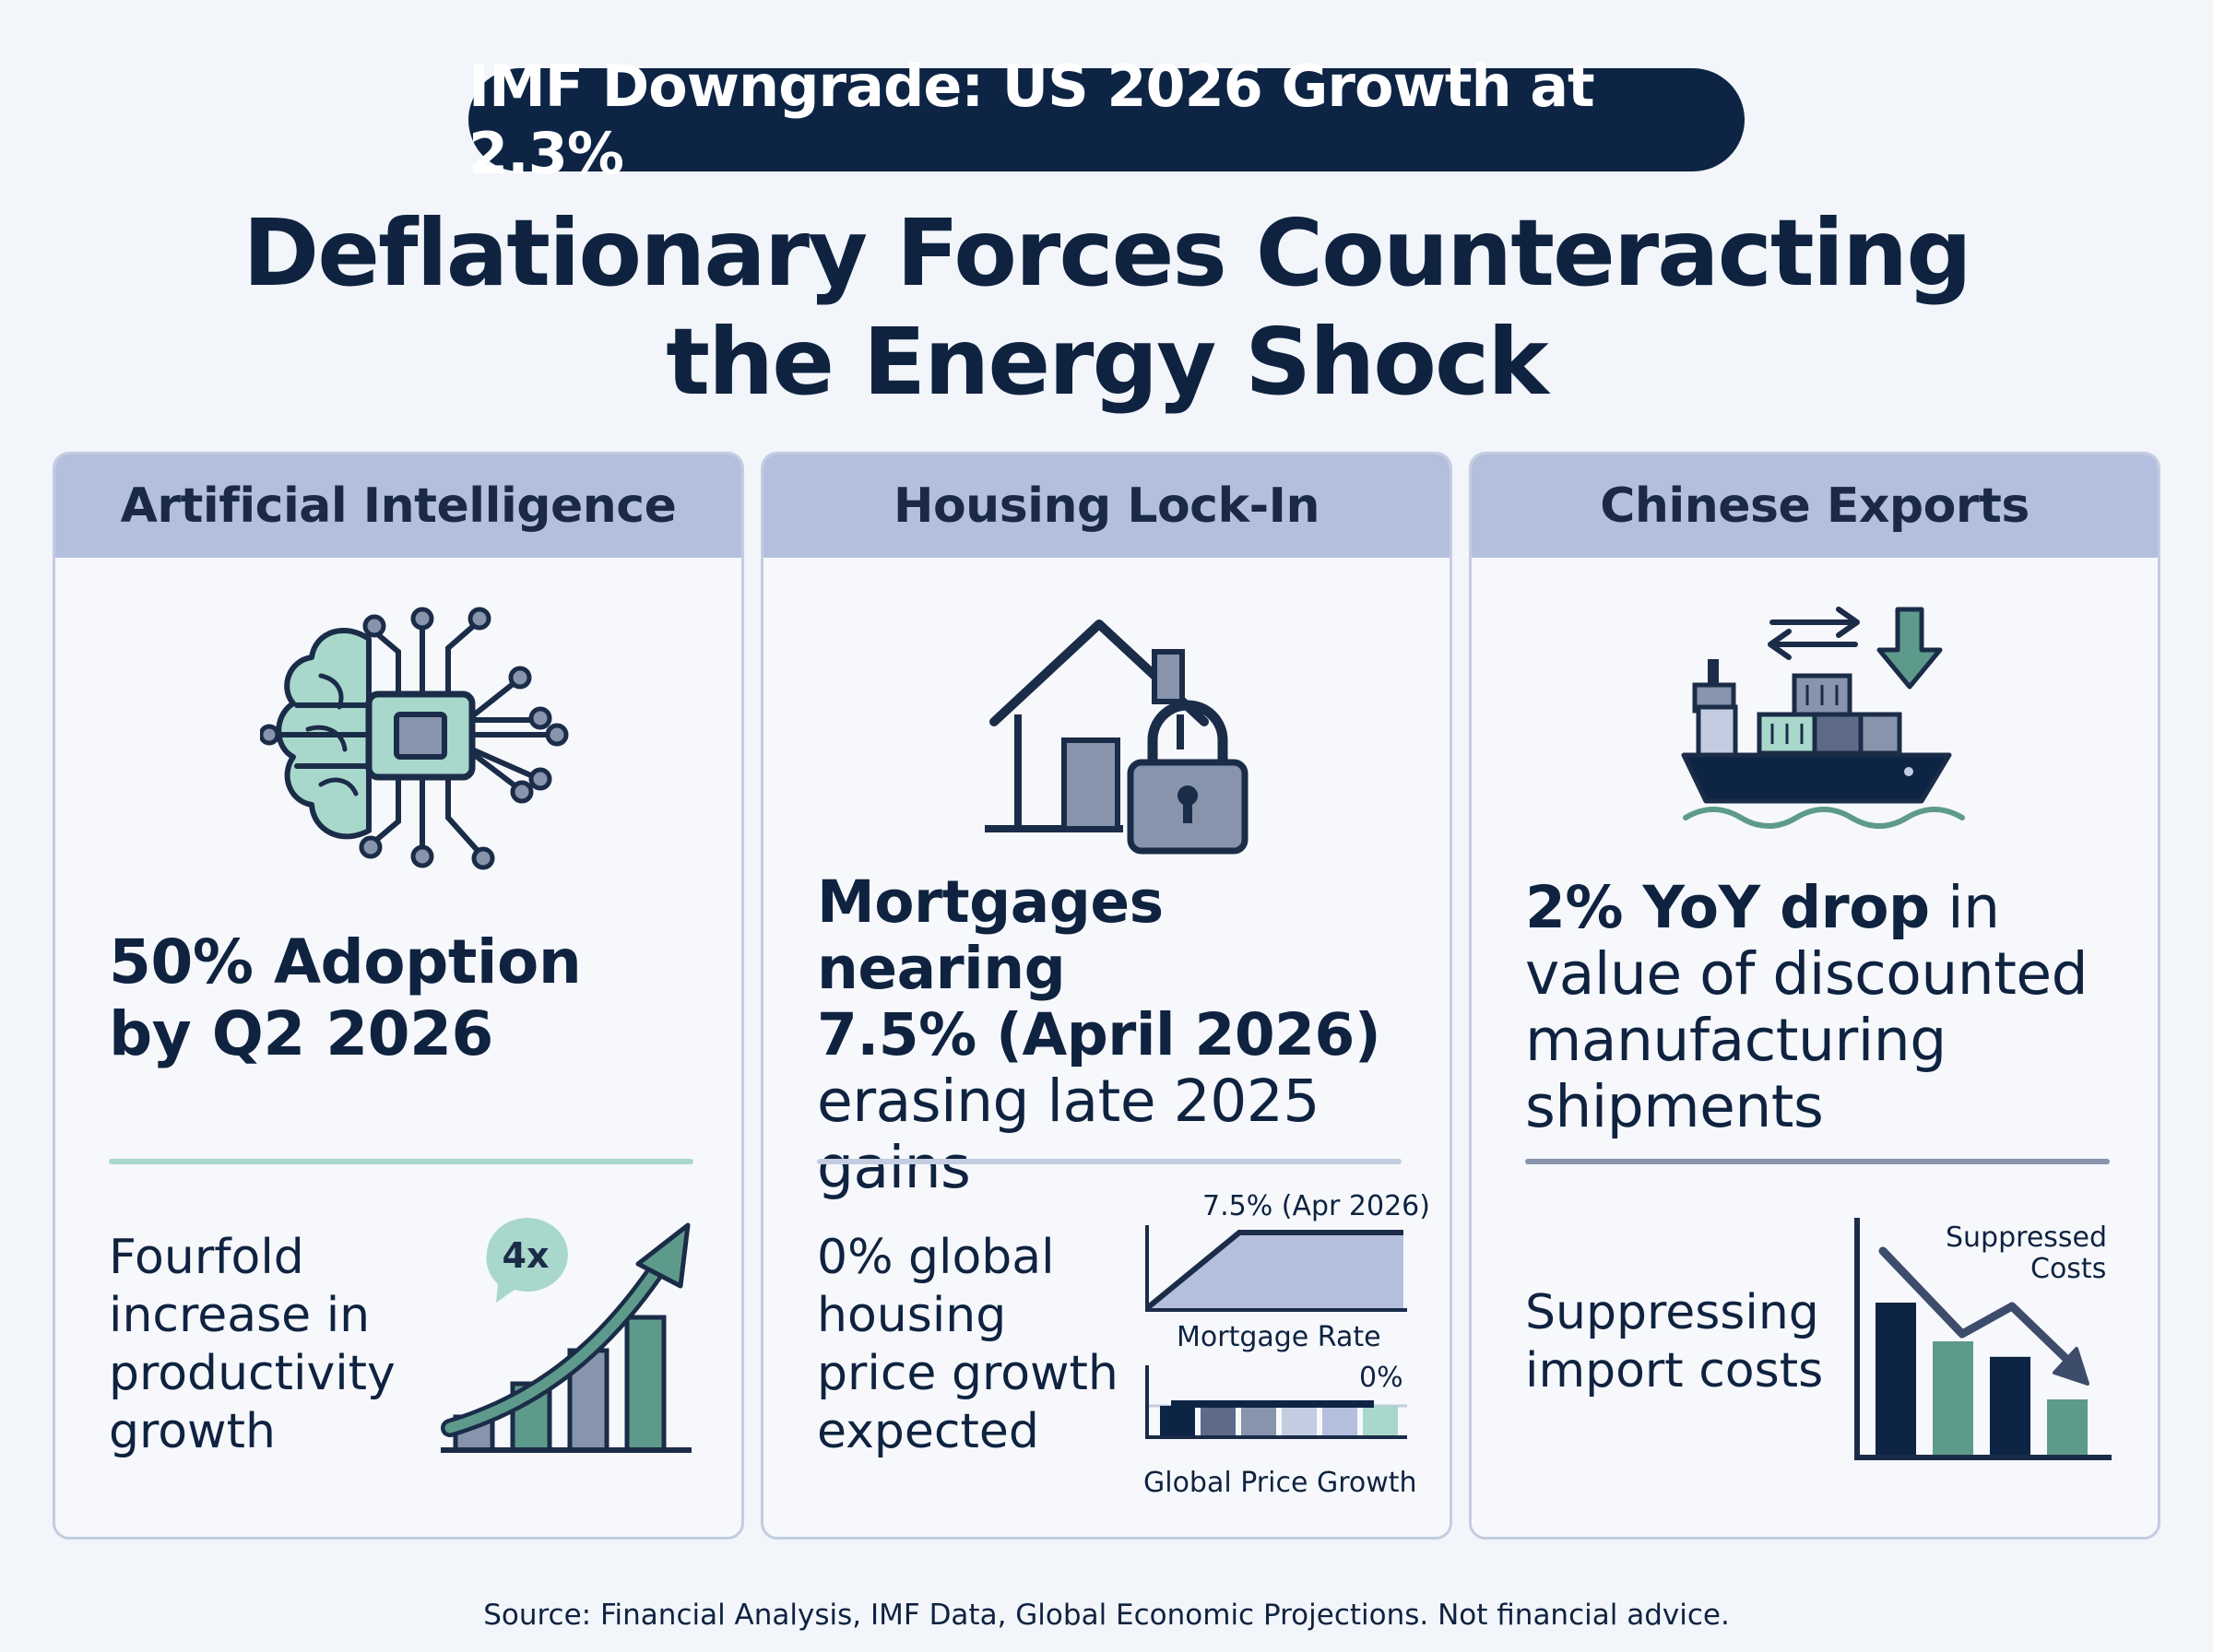 This screenshot has width=2213, height=1652. Describe the element at coordinates (414, 738) in the screenshot. I see `ai-brain-chip-icon` at that location.